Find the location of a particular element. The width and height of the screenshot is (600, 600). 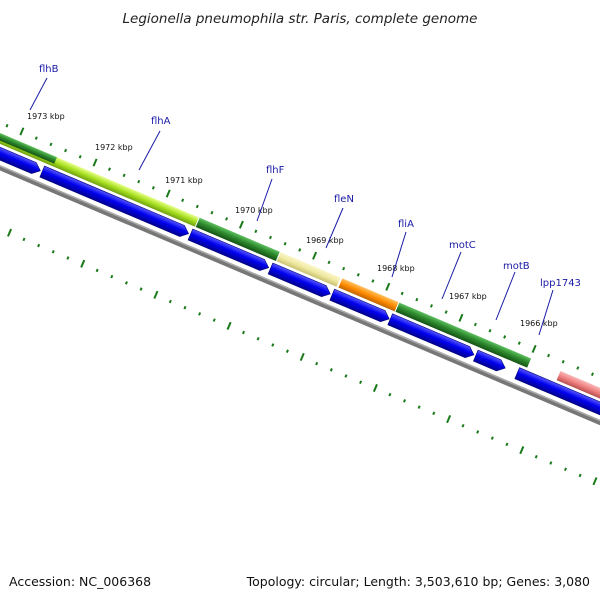

gene-label-flhF: flhF is located at coordinates (270, 193).